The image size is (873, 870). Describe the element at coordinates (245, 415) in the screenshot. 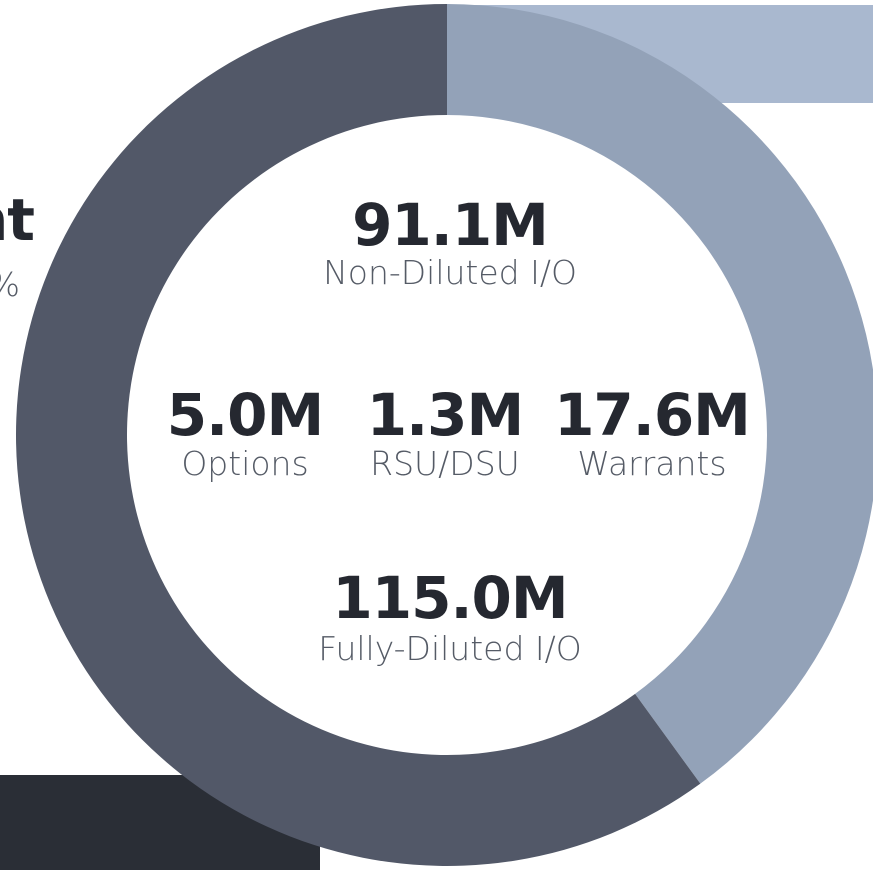

I see `stat-value: 5.0M` at that location.